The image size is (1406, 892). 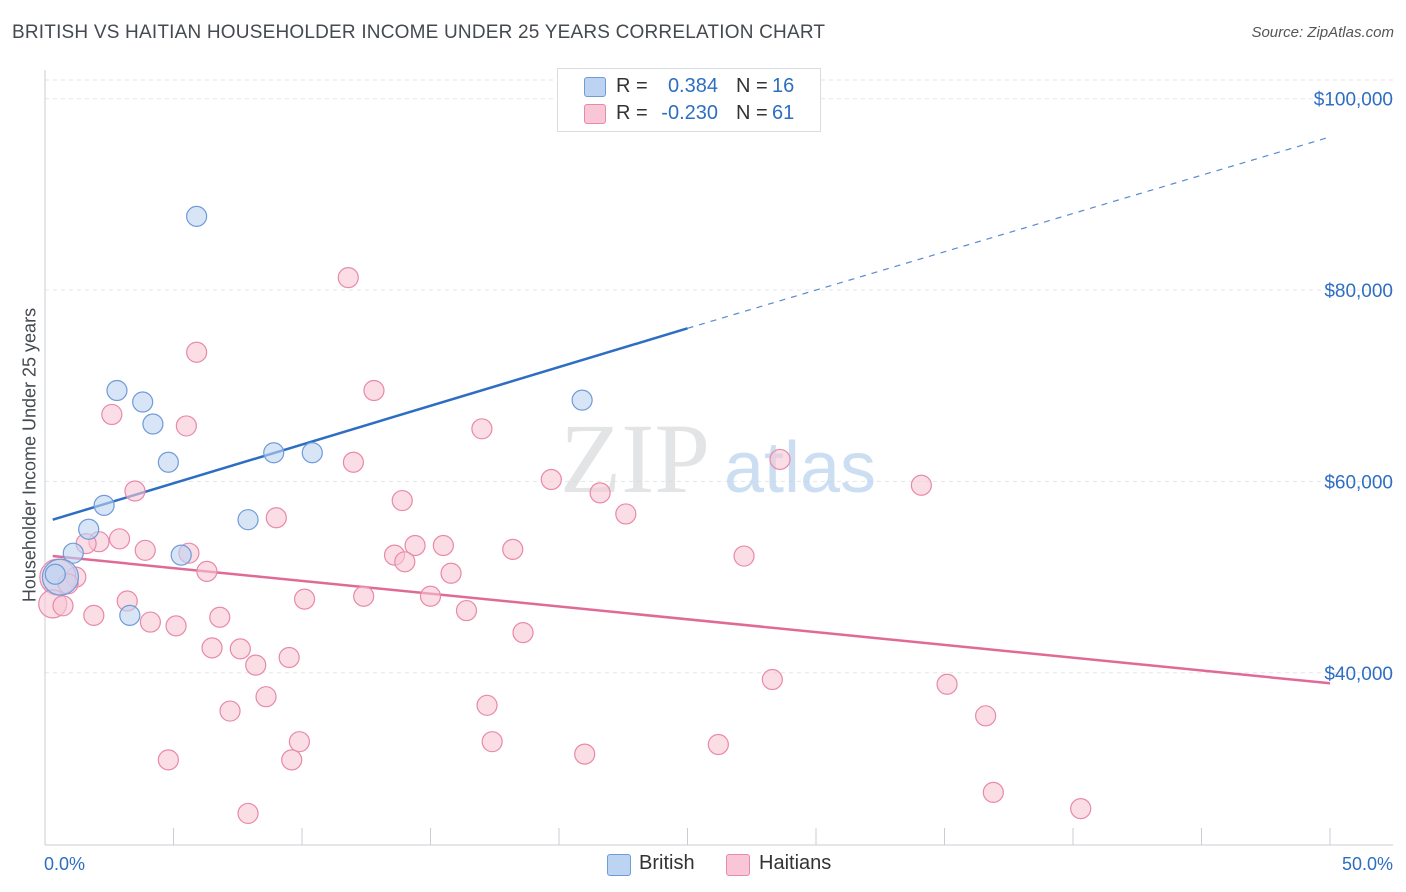 What do you see at coordinates (800, 468) in the screenshot?
I see `watermark-atlas: atlas` at bounding box center [800, 468].